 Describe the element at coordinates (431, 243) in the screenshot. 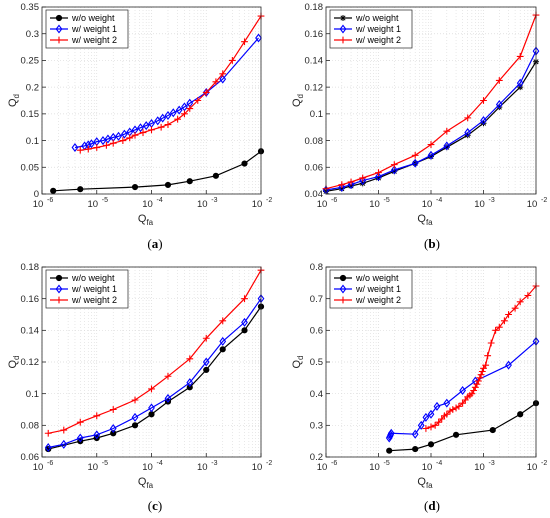

I see `caption-letter: b` at that location.